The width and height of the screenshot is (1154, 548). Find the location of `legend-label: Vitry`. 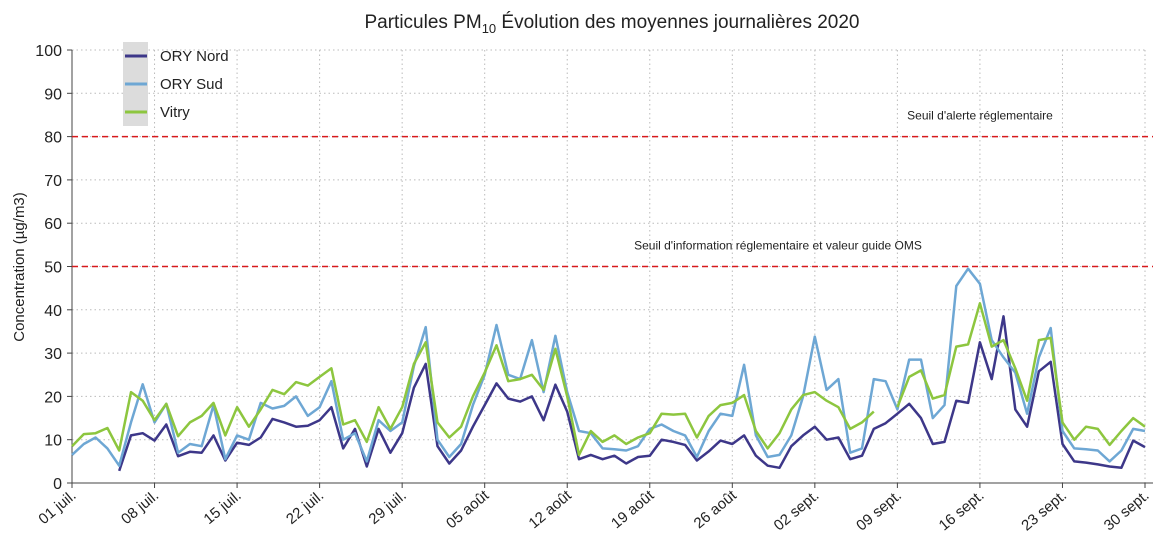

legend-label: Vitry is located at coordinates (175, 112).